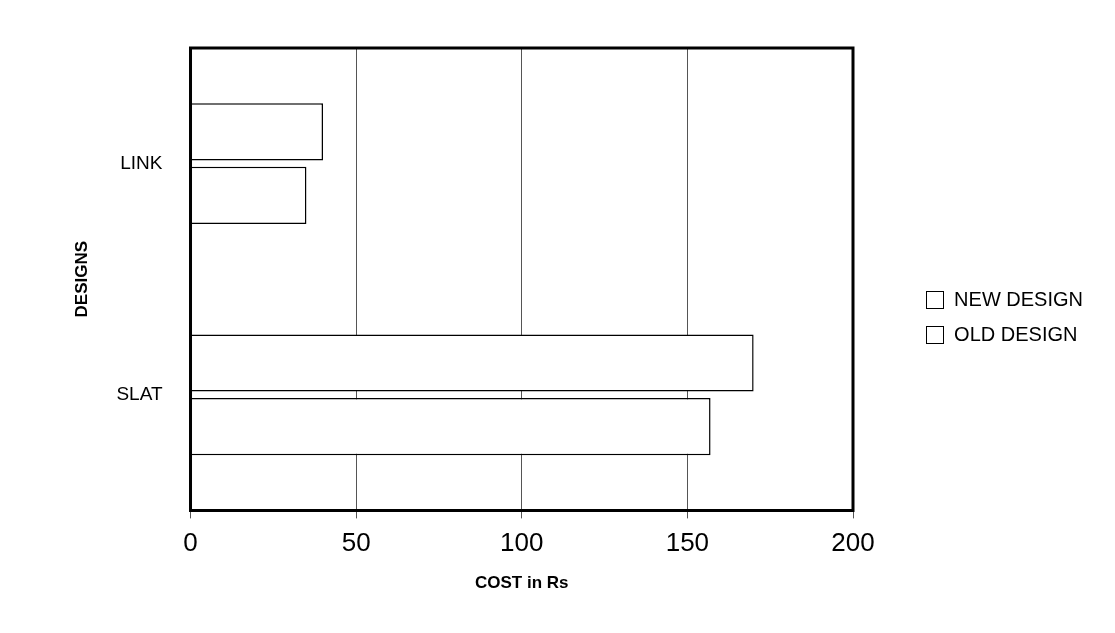  I want to click on y-tick-label: LINK, so click(141, 162).